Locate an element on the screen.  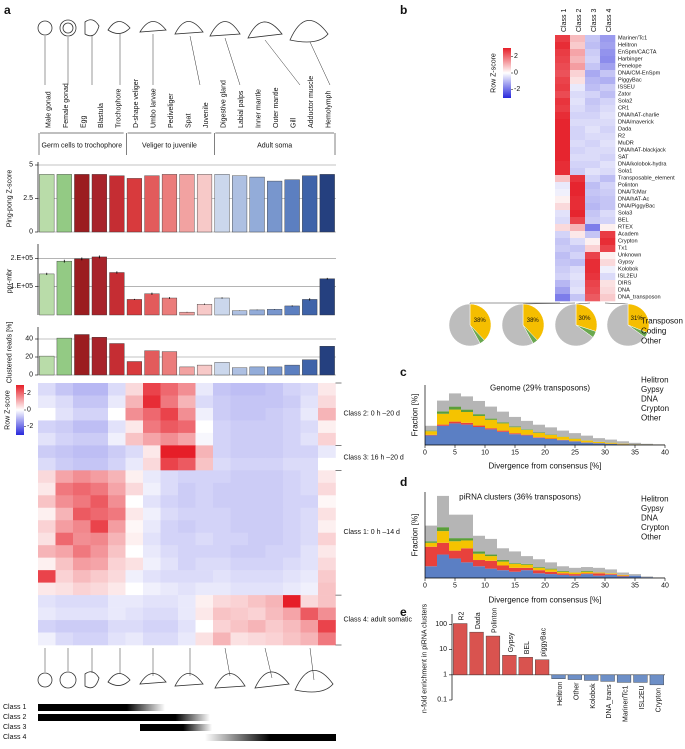
x-tick-label: 20 is located at coordinates (545, 453).